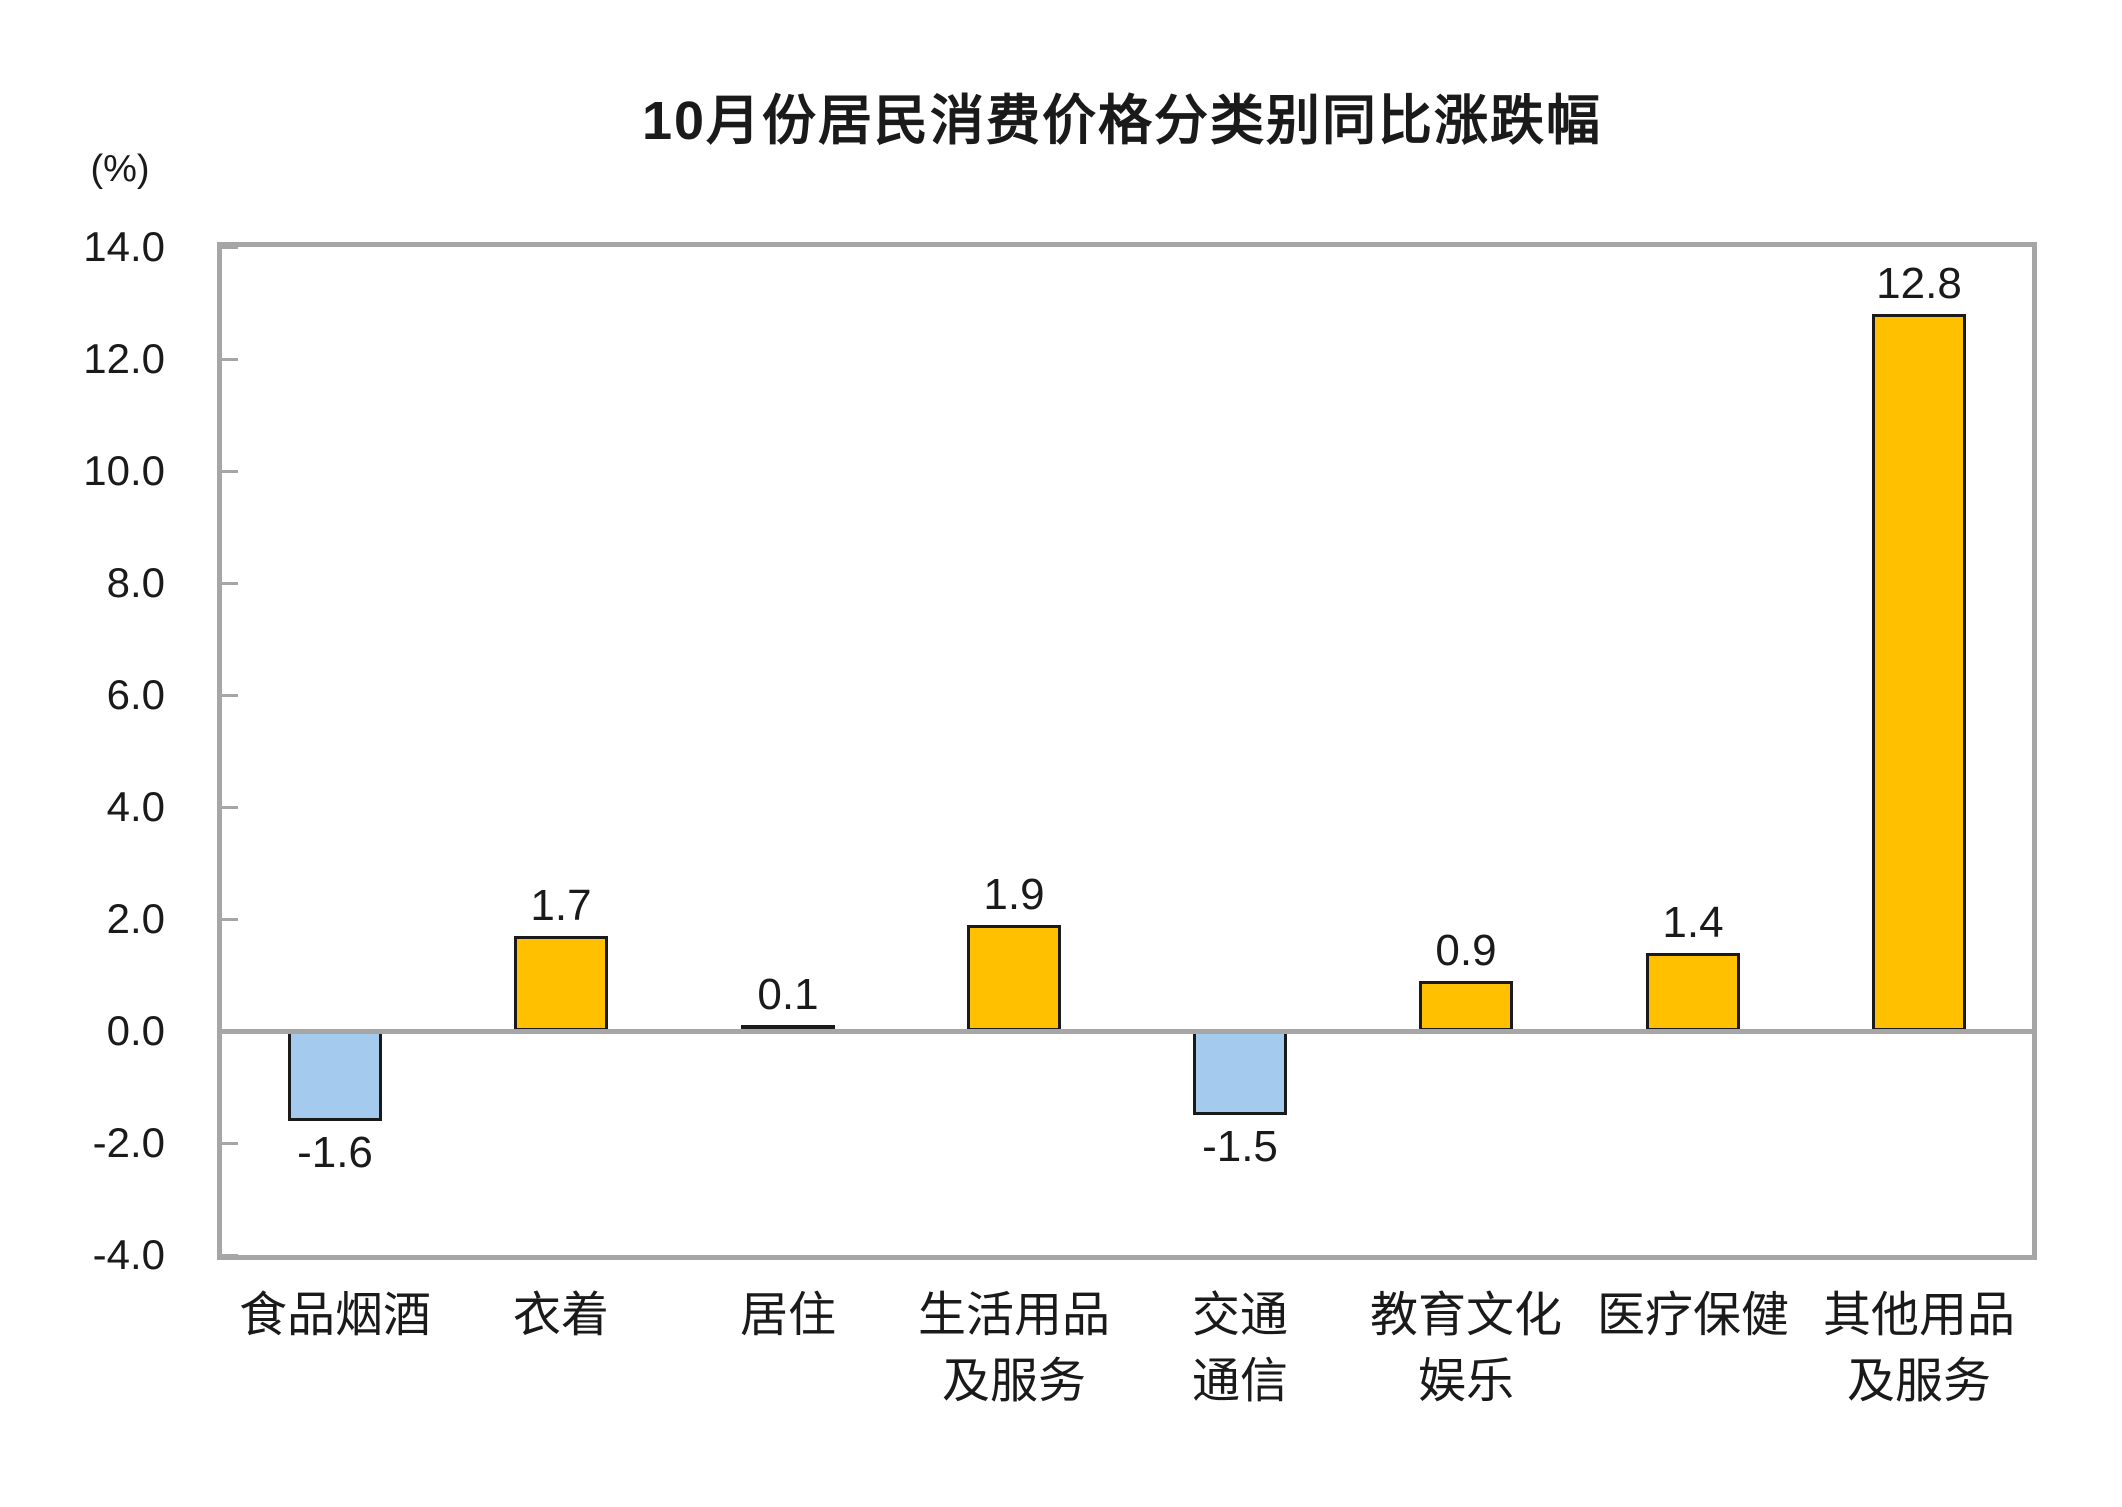  What do you see at coordinates (1692, 1315) in the screenshot?
I see `x-axis-label: 医疗保健` at bounding box center [1692, 1315].